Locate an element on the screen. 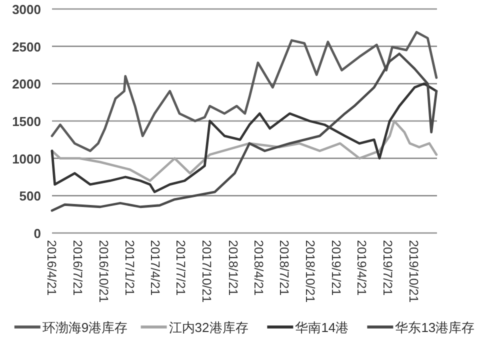 The height and width of the screenshot is (343, 500). x-tick-label: 2018/4/21 is located at coordinates (258, 268).